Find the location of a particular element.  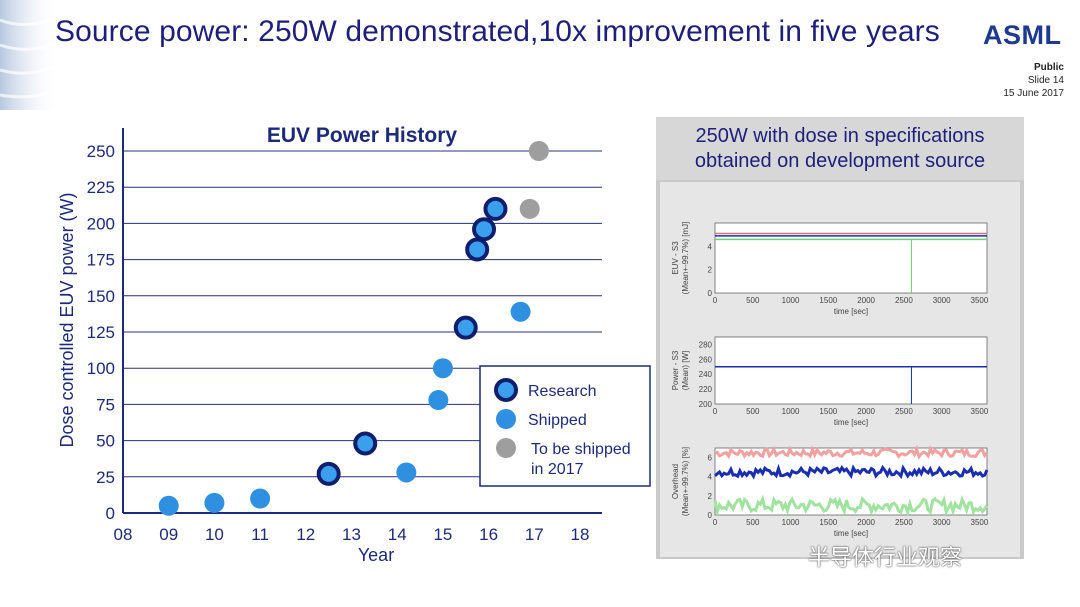

legend-marker-research is located at coordinates (506, 390).